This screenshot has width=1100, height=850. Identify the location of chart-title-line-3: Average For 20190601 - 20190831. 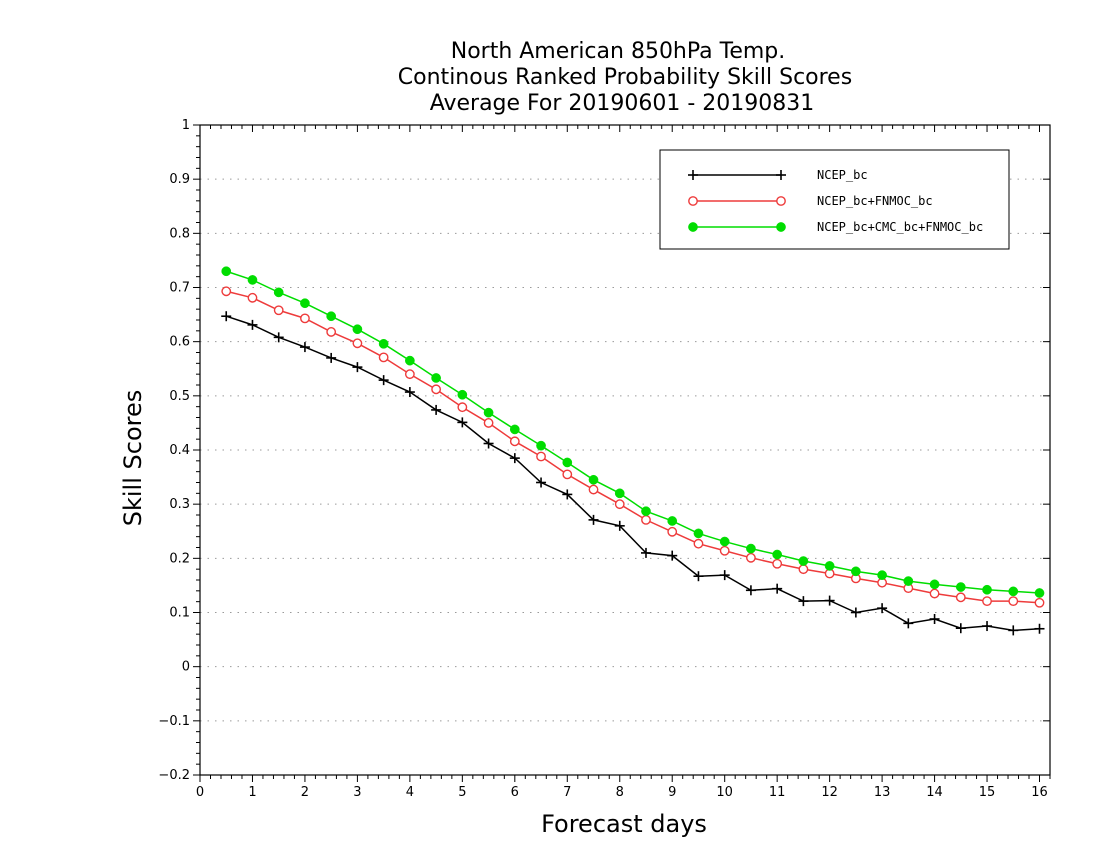
(622, 103).